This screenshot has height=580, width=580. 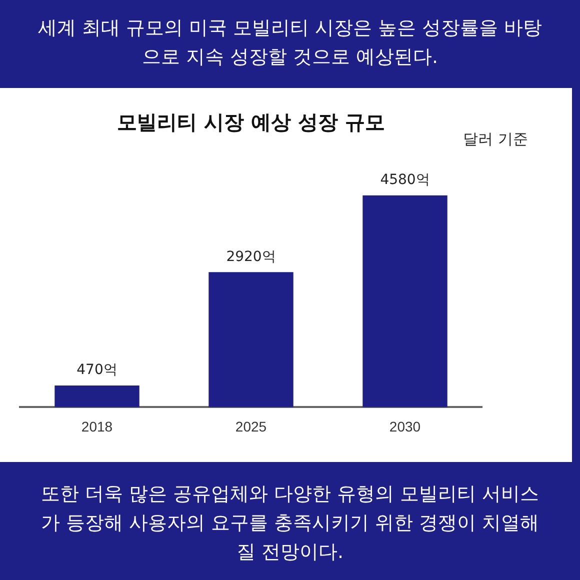 I want to click on x-tick-label: 2030, so click(x=405, y=426).